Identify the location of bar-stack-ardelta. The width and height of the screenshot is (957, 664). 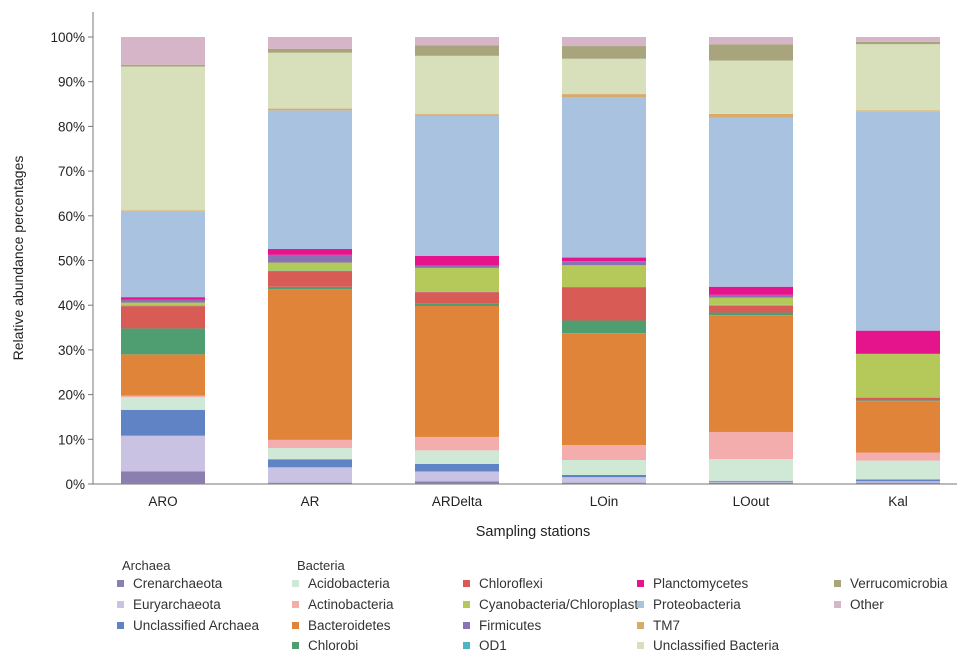
(457, 260).